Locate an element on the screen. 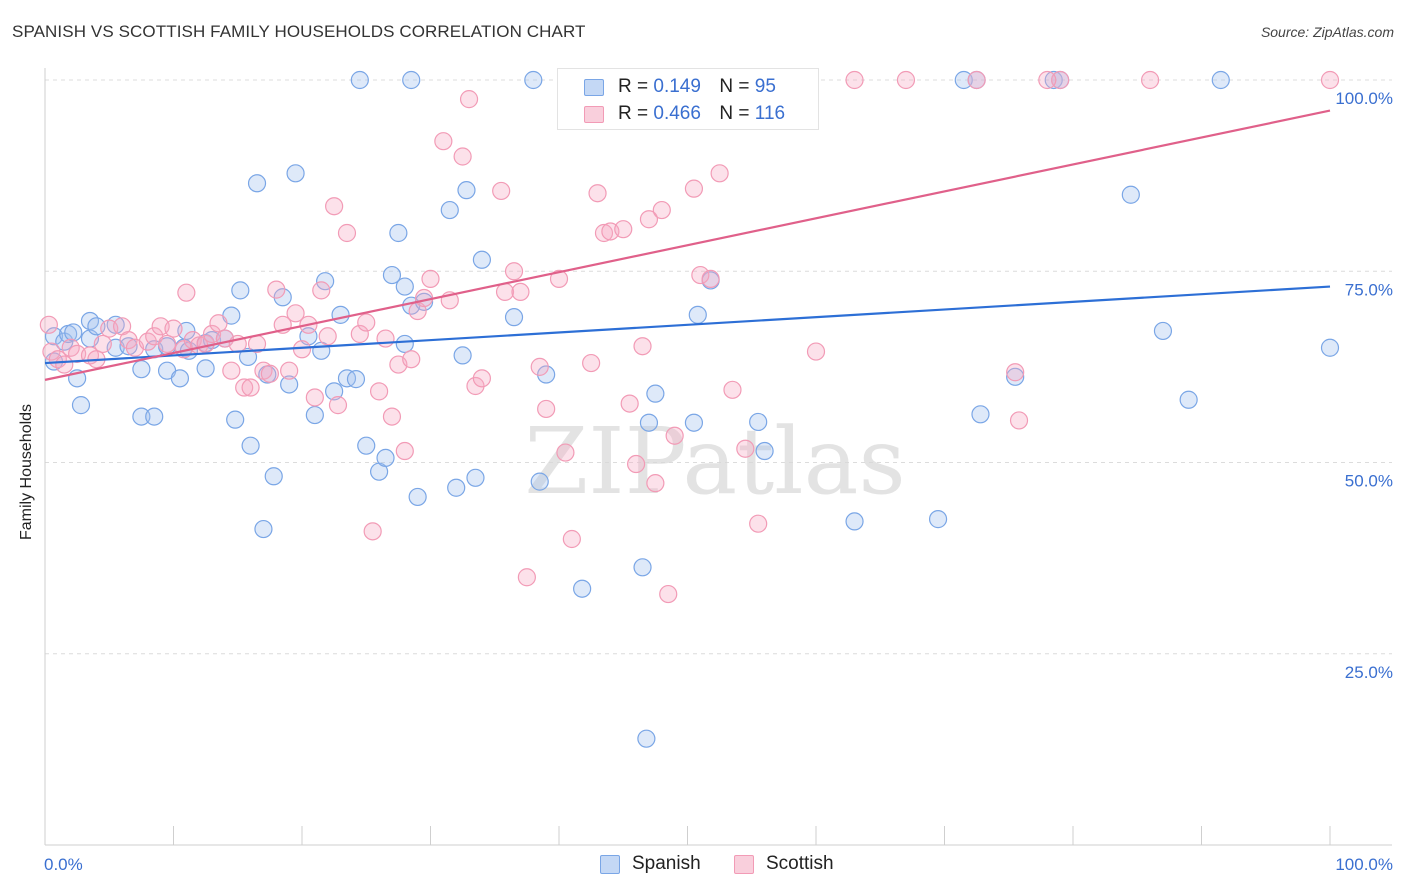  legend-item-spanish: Spanish is located at coordinates (650, 864).